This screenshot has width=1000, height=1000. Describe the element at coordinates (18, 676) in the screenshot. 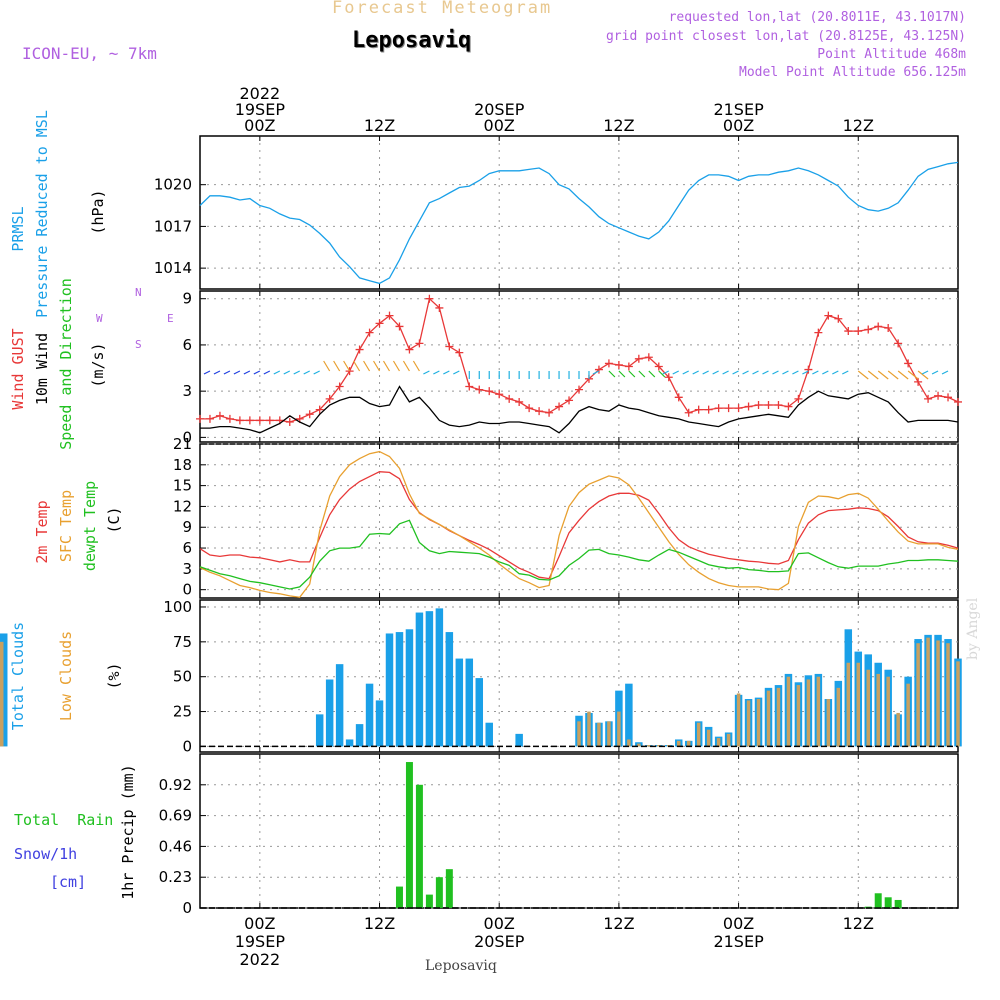

I see `label-total-clouds: Total Clouds` at that location.